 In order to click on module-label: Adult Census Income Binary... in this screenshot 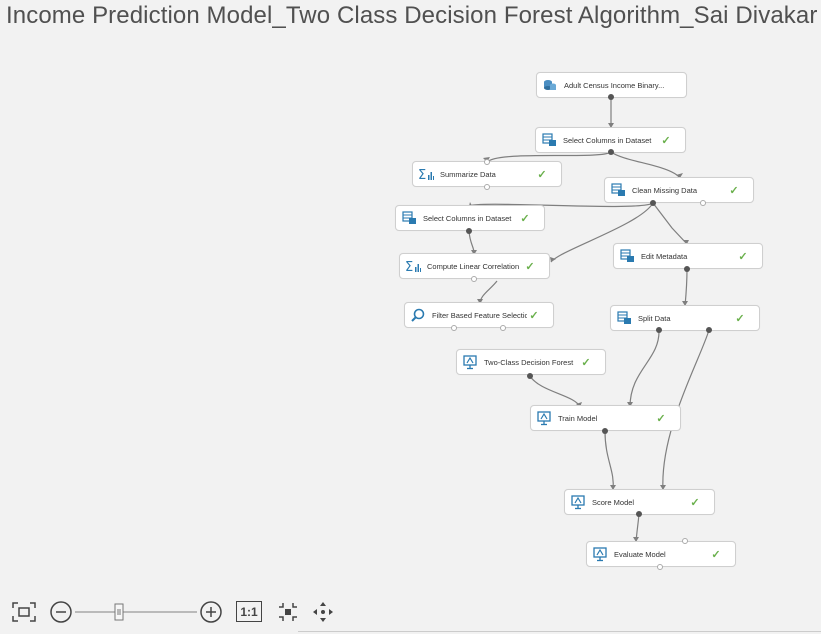, I will do `click(614, 85)`.